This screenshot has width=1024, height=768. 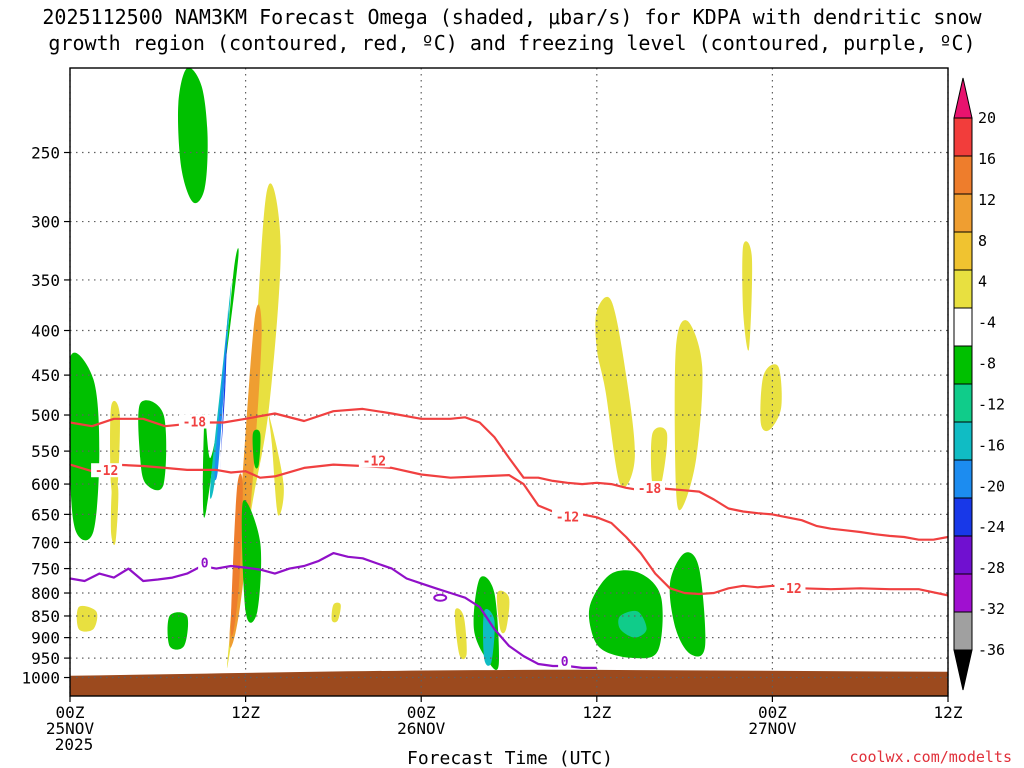 What do you see at coordinates (178, 631) in the screenshot?
I see `omega-region-green-small` at bounding box center [178, 631].